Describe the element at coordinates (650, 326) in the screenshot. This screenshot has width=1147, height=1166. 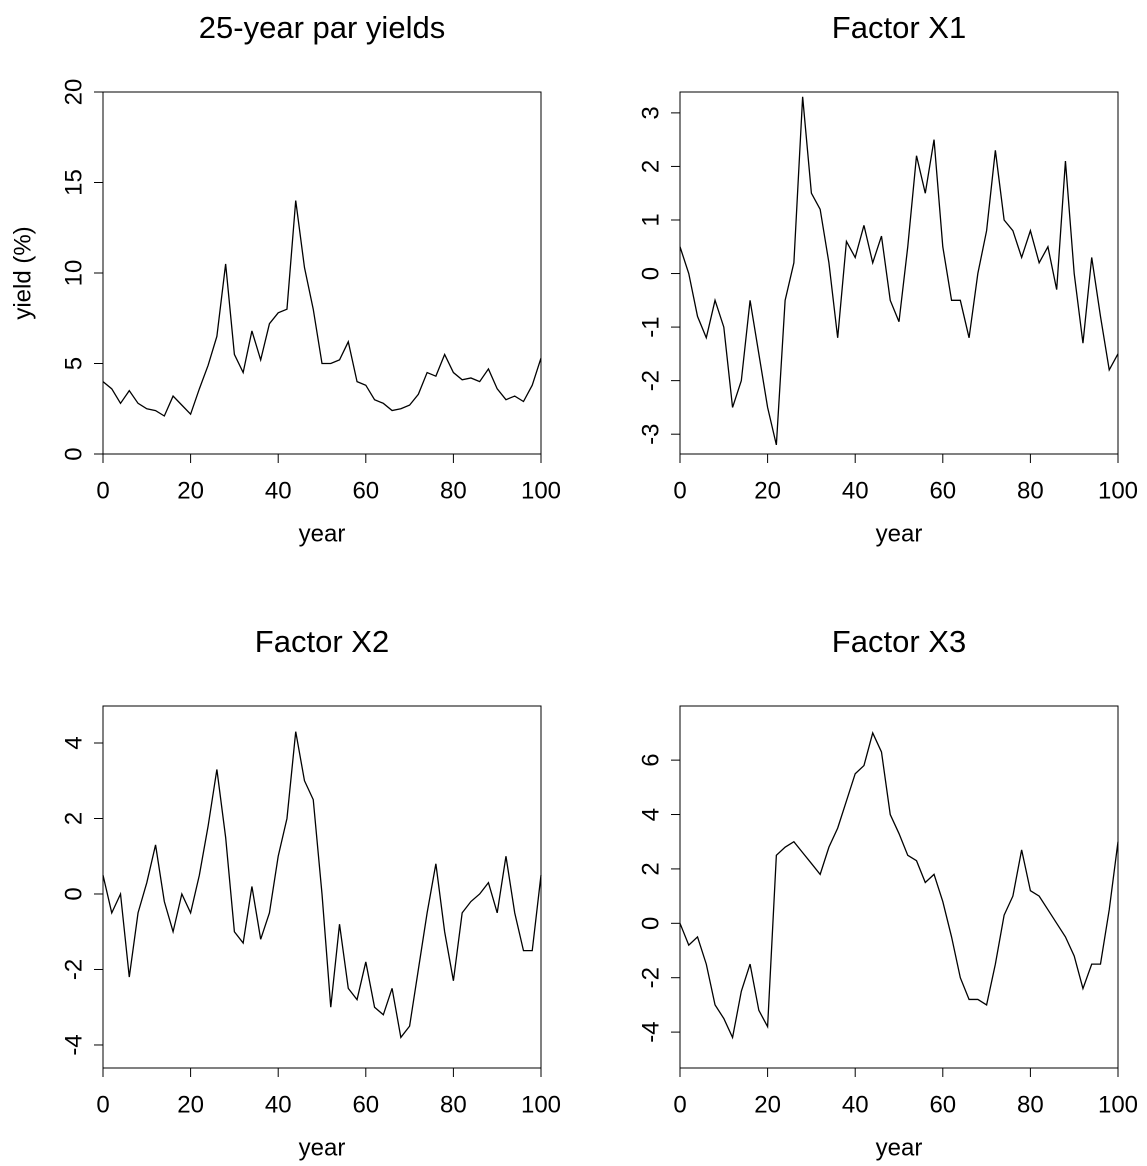
I see `y-tick-label: -1` at that location.